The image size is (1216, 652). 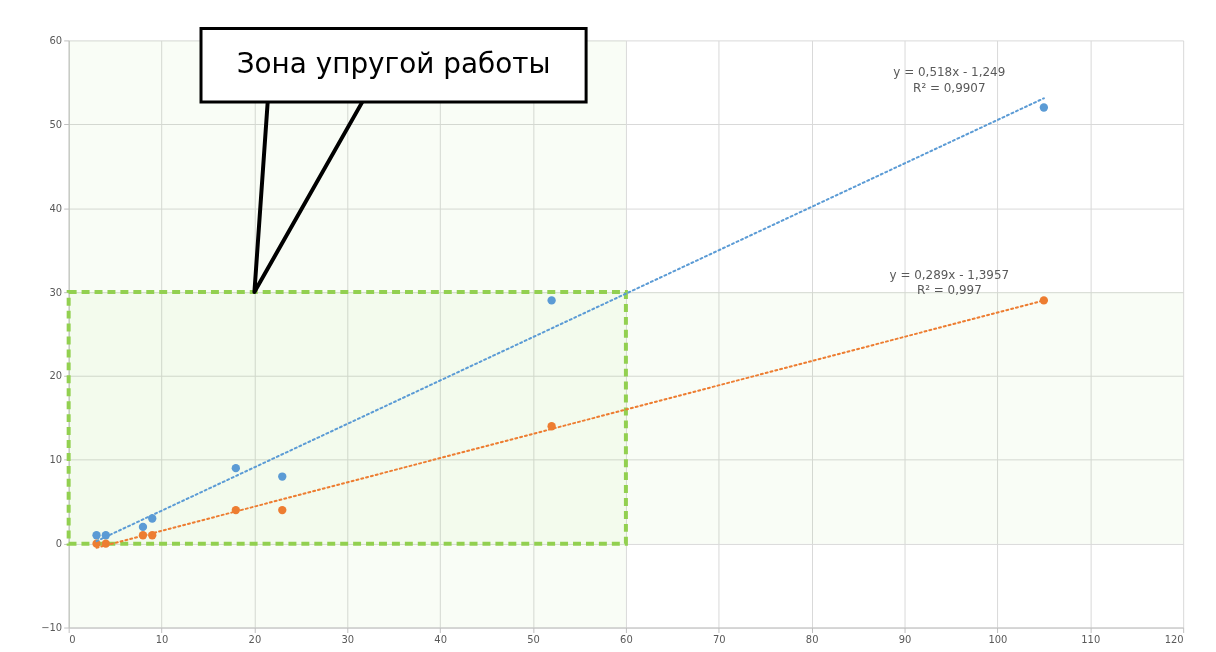 What do you see at coordinates (533, 639) in the screenshot?
I see `x-tick-label: 50` at bounding box center [533, 639].